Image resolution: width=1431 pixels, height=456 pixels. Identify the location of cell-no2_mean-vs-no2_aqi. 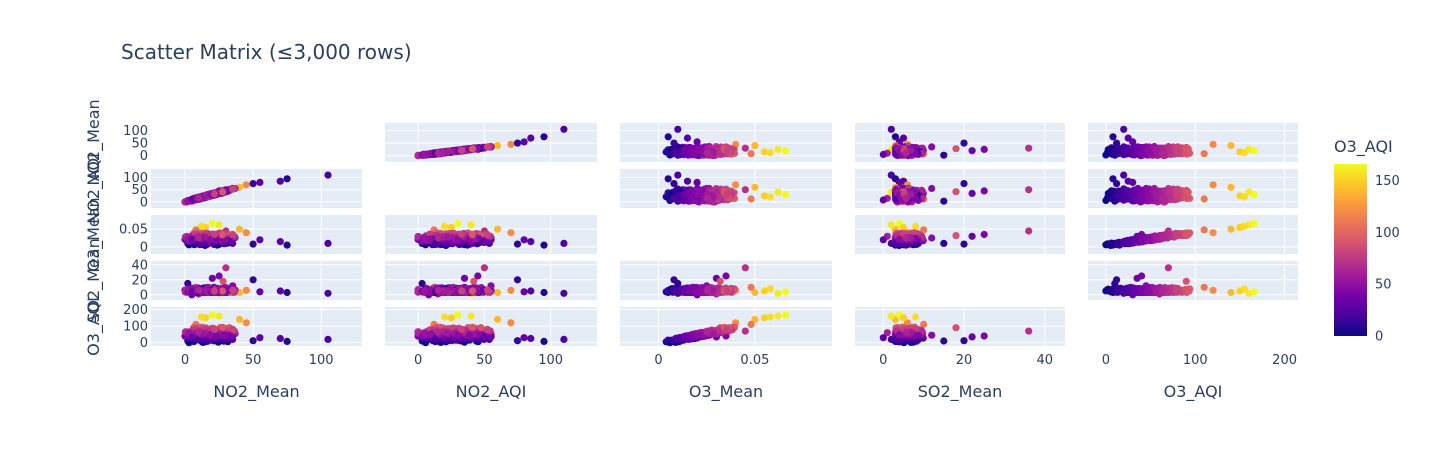
(491, 142).